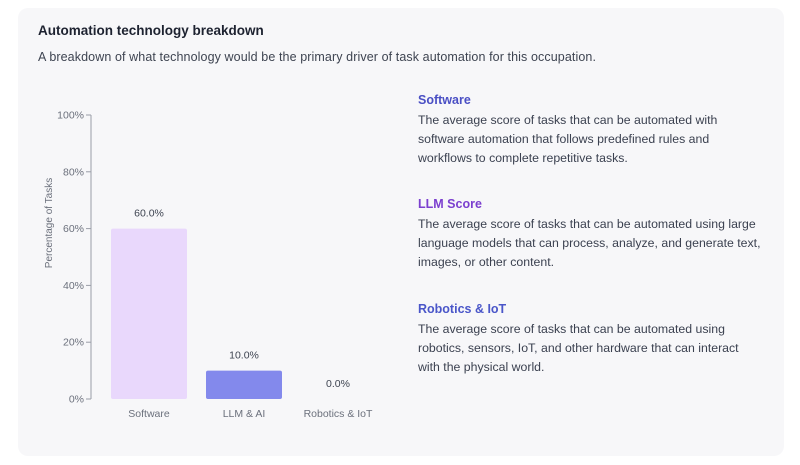 Image resolution: width=800 pixels, height=465 pixels. I want to click on x-category-label: Robotics & IoT, so click(338, 414).